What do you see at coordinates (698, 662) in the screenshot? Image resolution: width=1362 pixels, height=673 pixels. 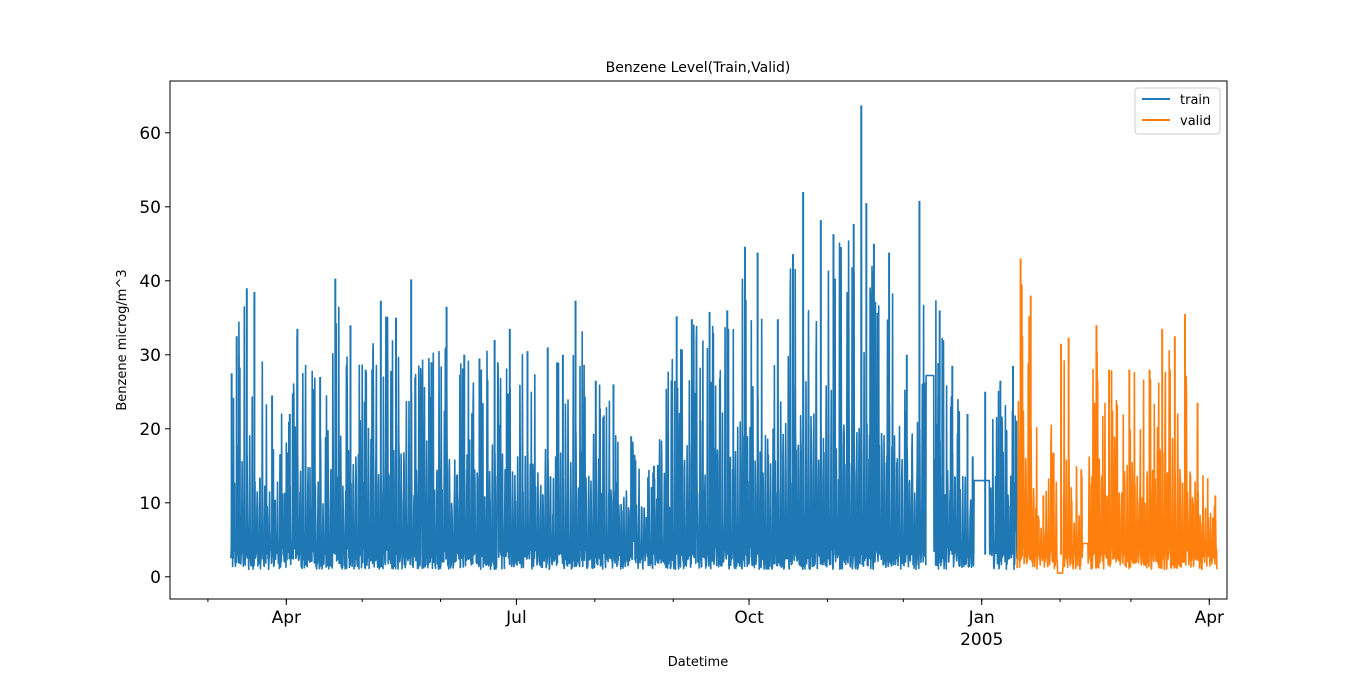 I see `x-axis-label: Datetime` at bounding box center [698, 662].